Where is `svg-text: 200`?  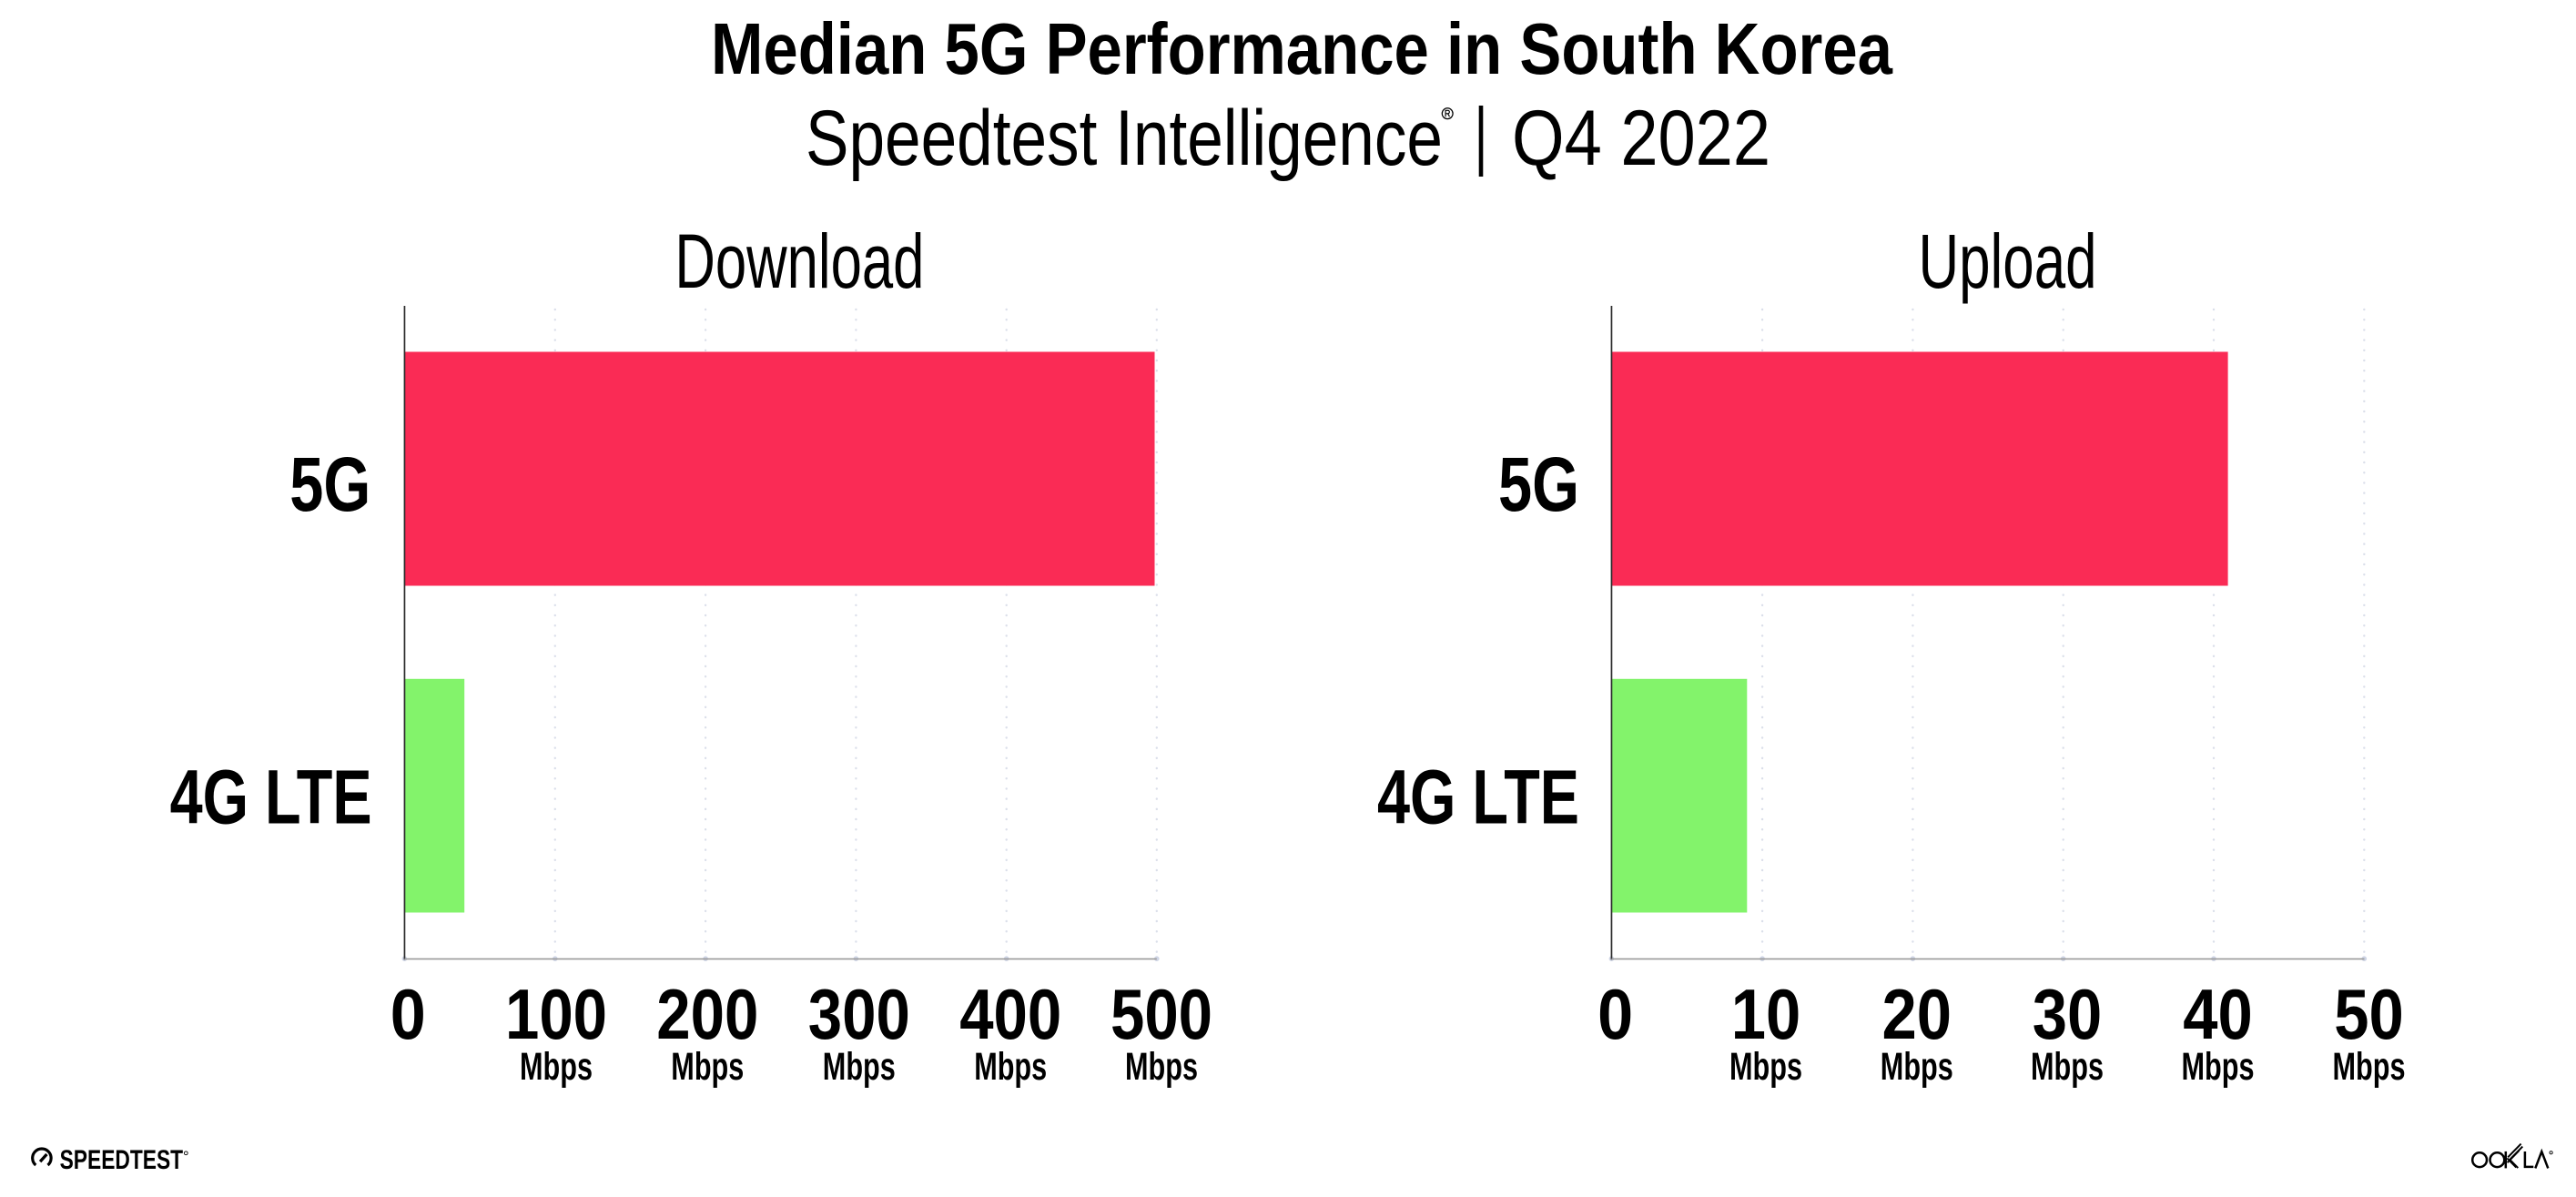 svg-text: 200 is located at coordinates (707, 1014).